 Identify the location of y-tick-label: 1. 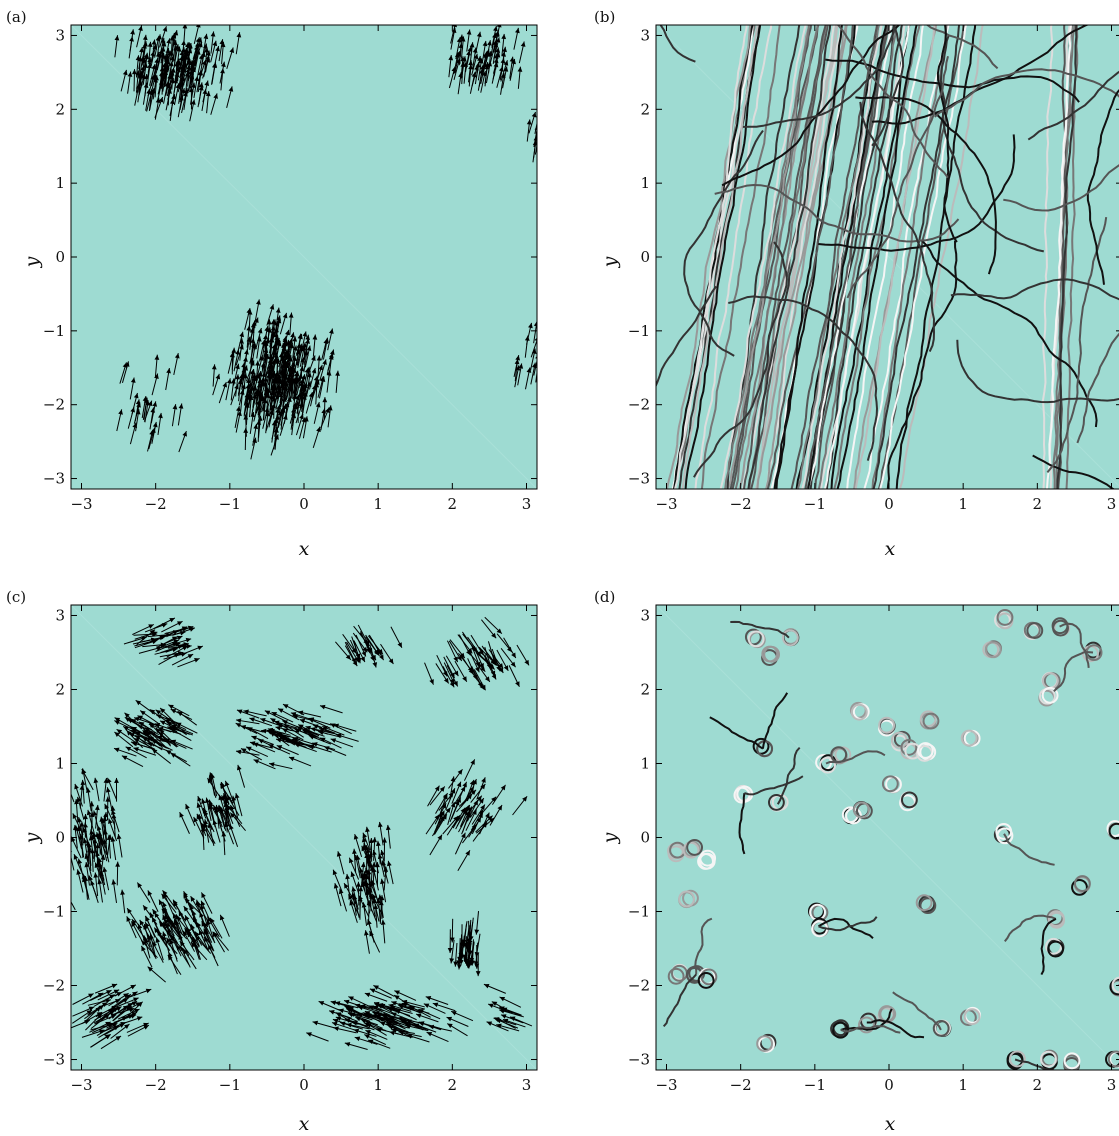
(60, 763).